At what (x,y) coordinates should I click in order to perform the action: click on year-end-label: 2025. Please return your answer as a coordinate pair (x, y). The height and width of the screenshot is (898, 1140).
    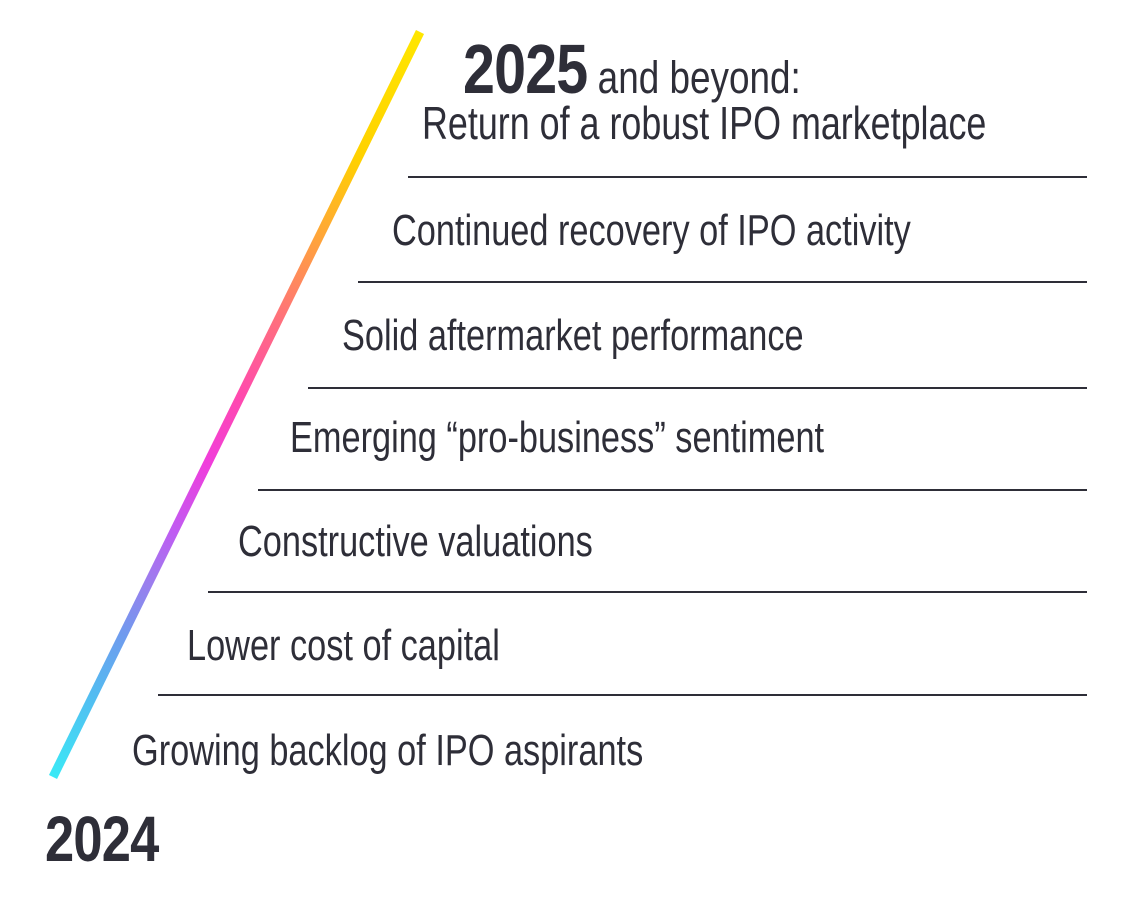
    Looking at the image, I should click on (525, 69).